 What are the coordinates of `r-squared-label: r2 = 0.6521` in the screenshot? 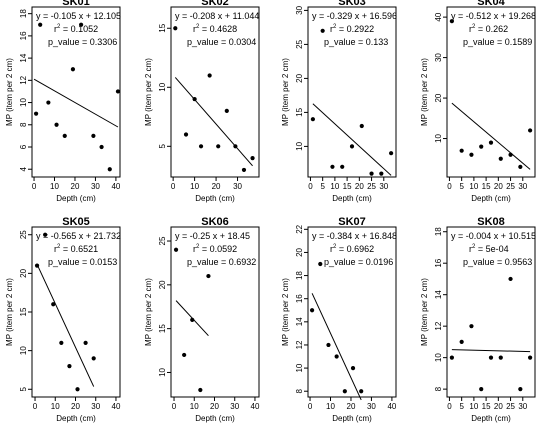 It's located at (76, 249).